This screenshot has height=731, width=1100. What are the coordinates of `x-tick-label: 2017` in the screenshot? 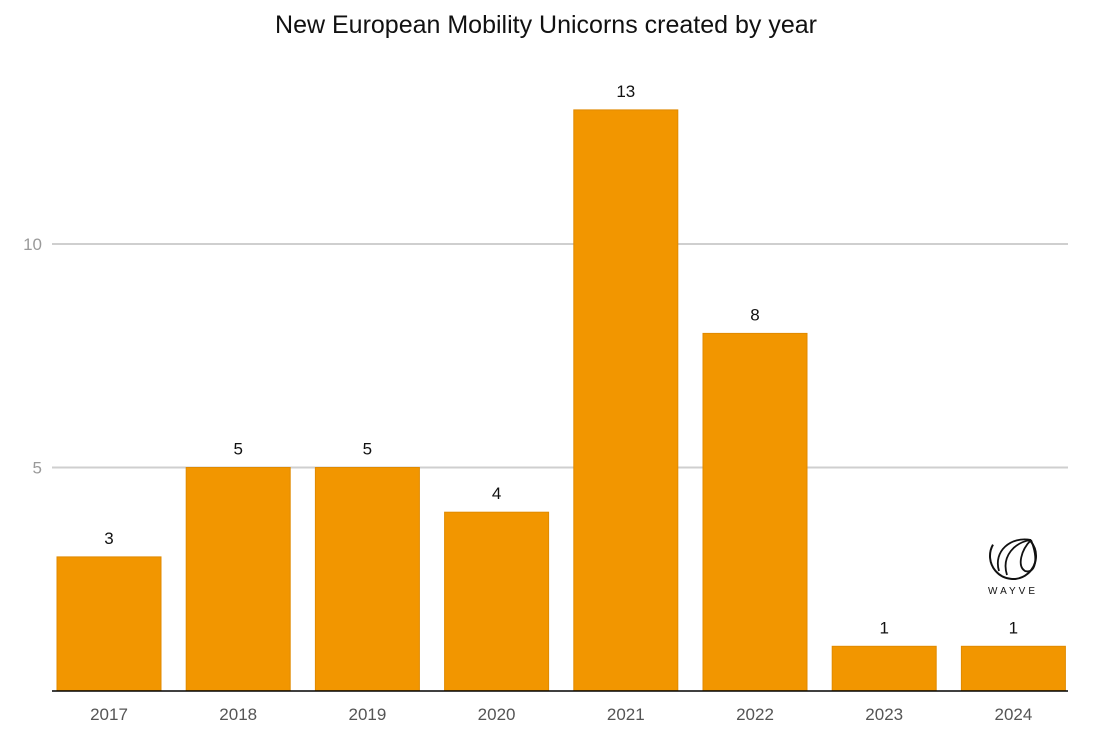 It's located at (109, 714).